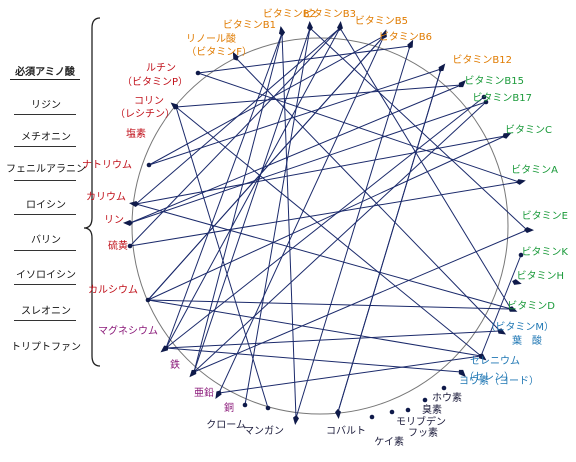 Image resolution: width=576 pixels, height=462 pixels. What do you see at coordinates (381, 21) in the screenshot?
I see `nutrient-label: ビタミンB5` at bounding box center [381, 21].